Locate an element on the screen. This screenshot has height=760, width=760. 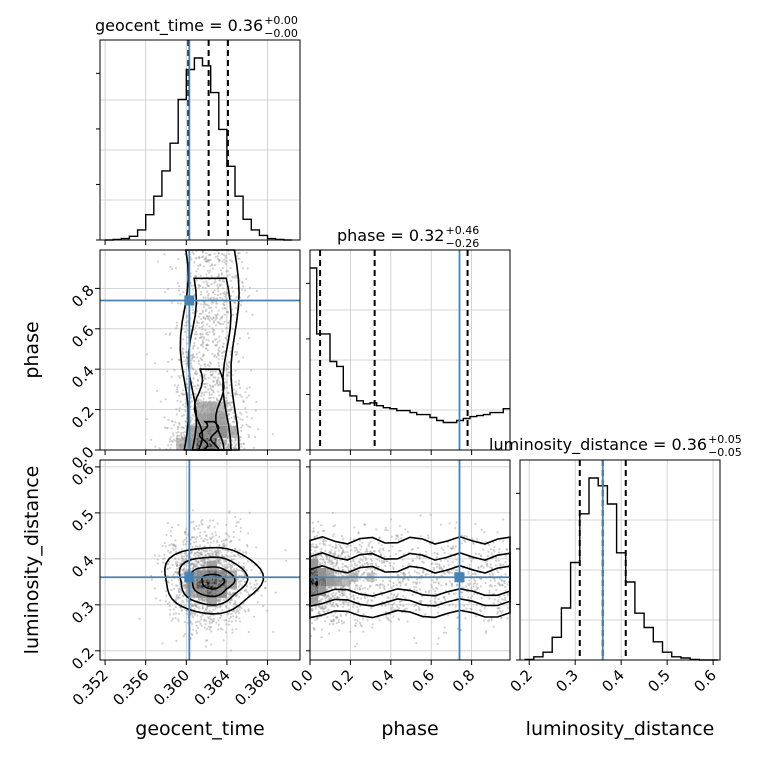
title-luminosity-distance: luminosity_distance = 0.36 is located at coordinates (598, 445).